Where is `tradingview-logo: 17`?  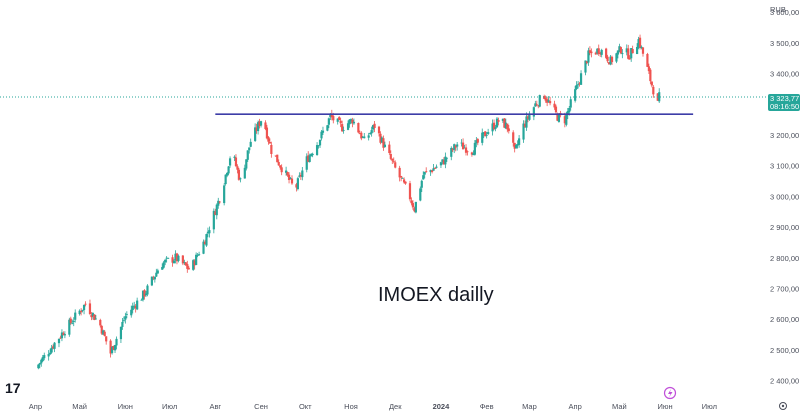 tradingview-logo: 17 is located at coordinates (13, 388).